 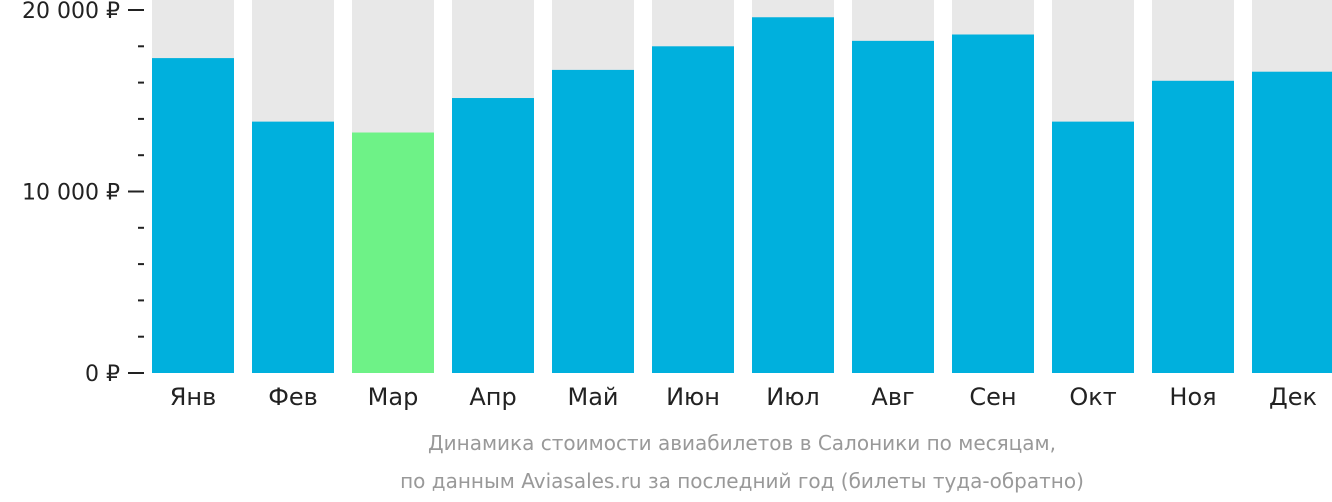 What do you see at coordinates (892, 397) in the screenshot?
I see `x-tick-label: Авг` at bounding box center [892, 397].